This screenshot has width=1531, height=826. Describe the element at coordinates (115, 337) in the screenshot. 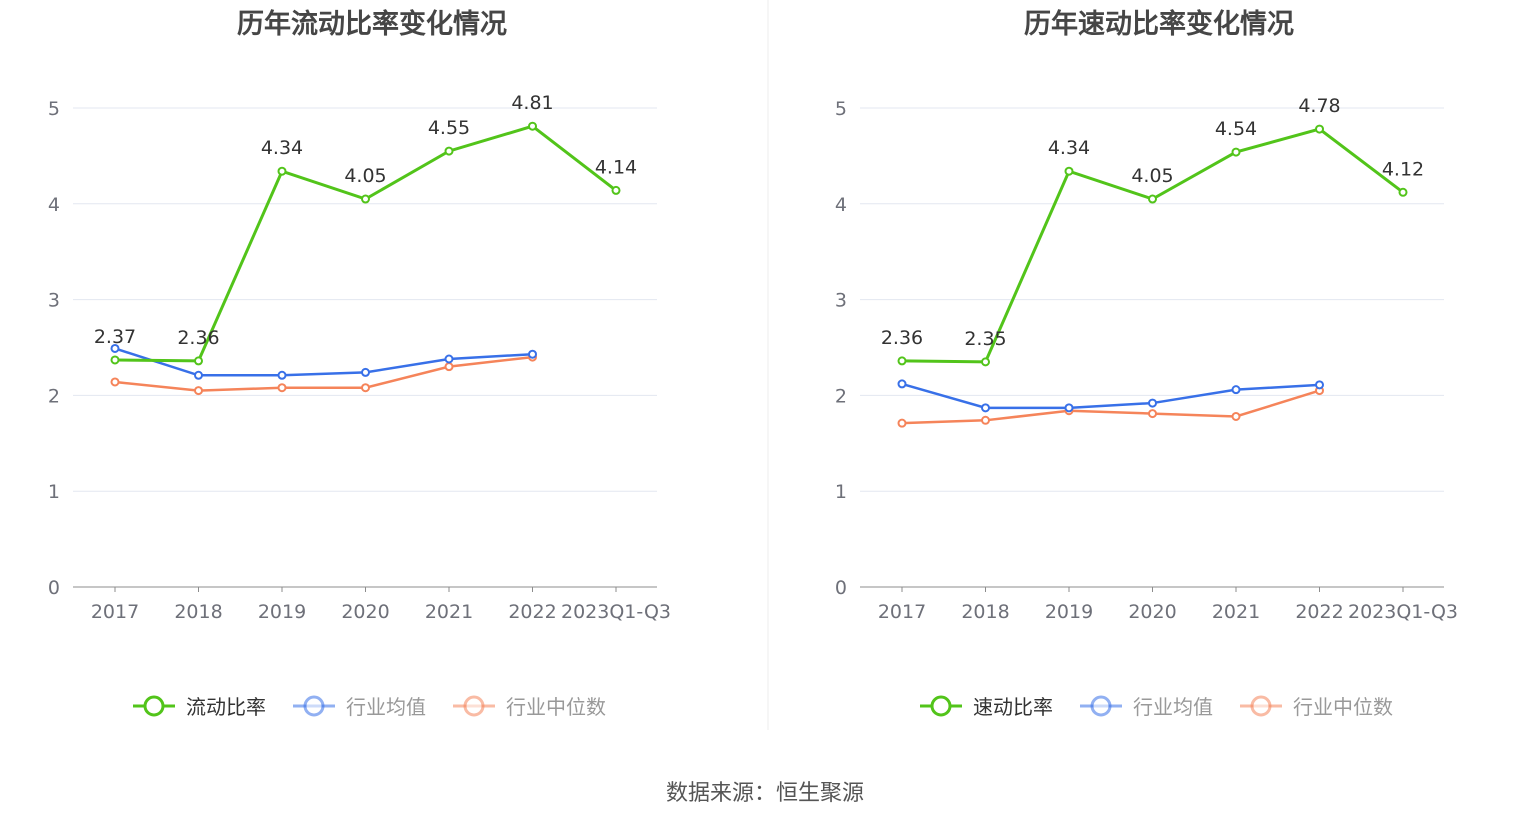

I see `data-label: 2.37` at that location.